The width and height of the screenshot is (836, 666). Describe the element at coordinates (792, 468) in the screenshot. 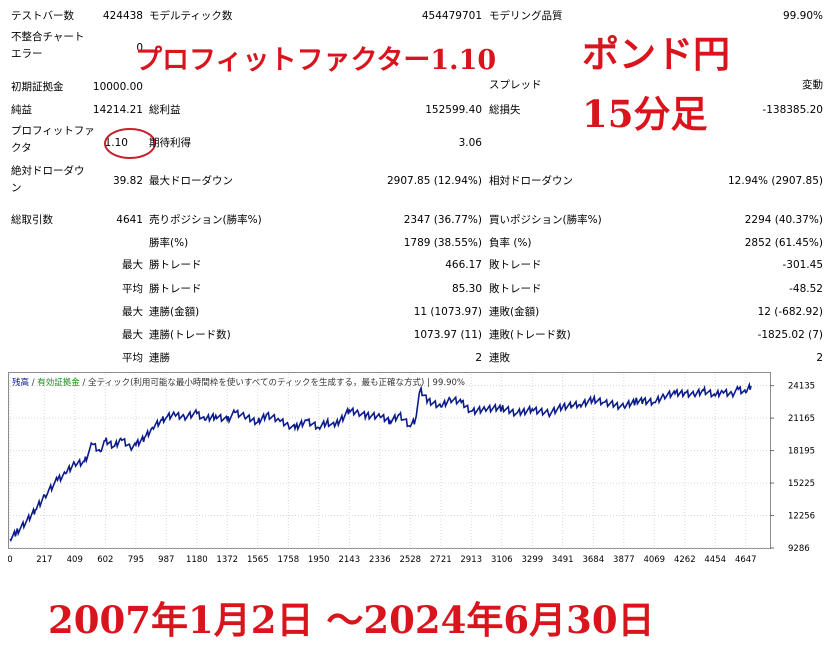

I see `y-axis-ticks: 24135 21165 18195 15225 12256 9286` at that location.